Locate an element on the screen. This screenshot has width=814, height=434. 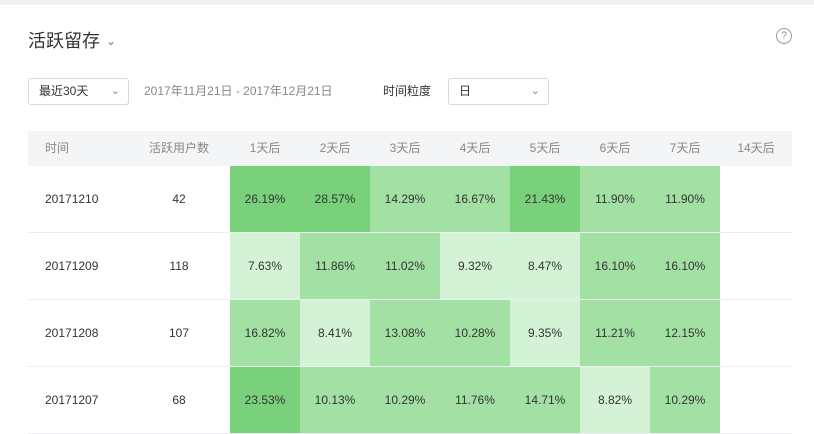
retention-cell: 11.02% is located at coordinates (405, 266).